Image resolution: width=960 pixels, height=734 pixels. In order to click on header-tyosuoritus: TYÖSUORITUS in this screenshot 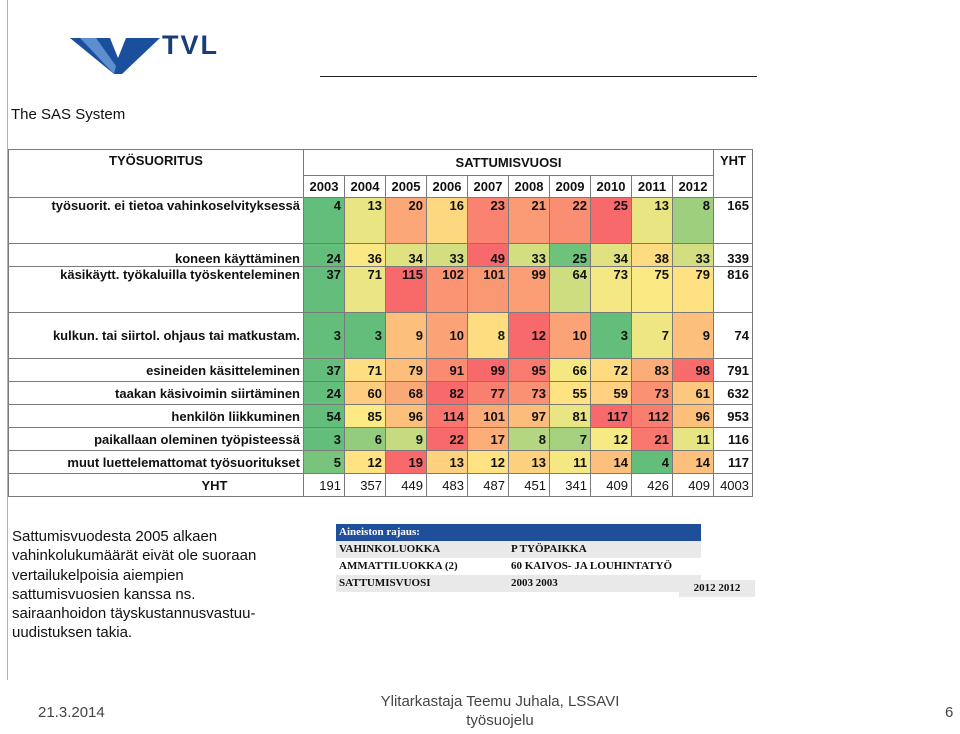, I will do `click(156, 173)`.